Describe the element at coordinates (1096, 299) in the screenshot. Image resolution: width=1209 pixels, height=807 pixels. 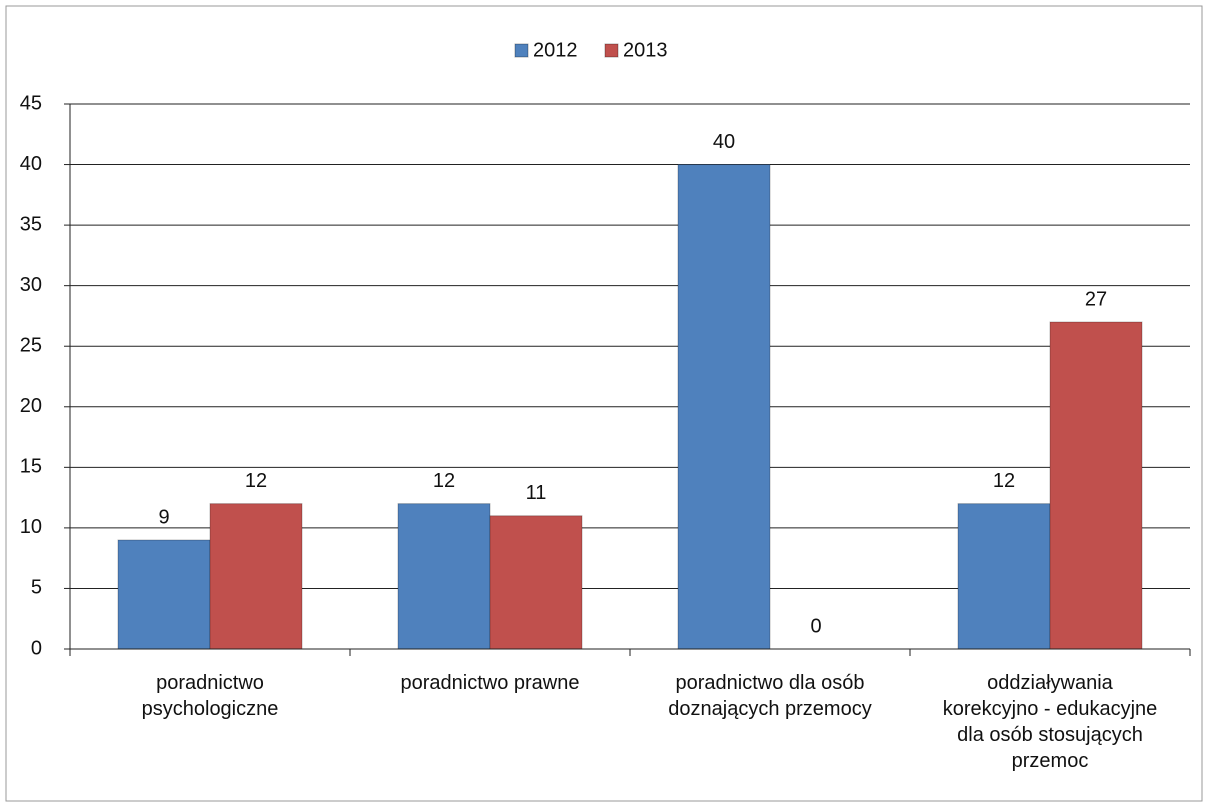
I see `data-label: 27` at that location.